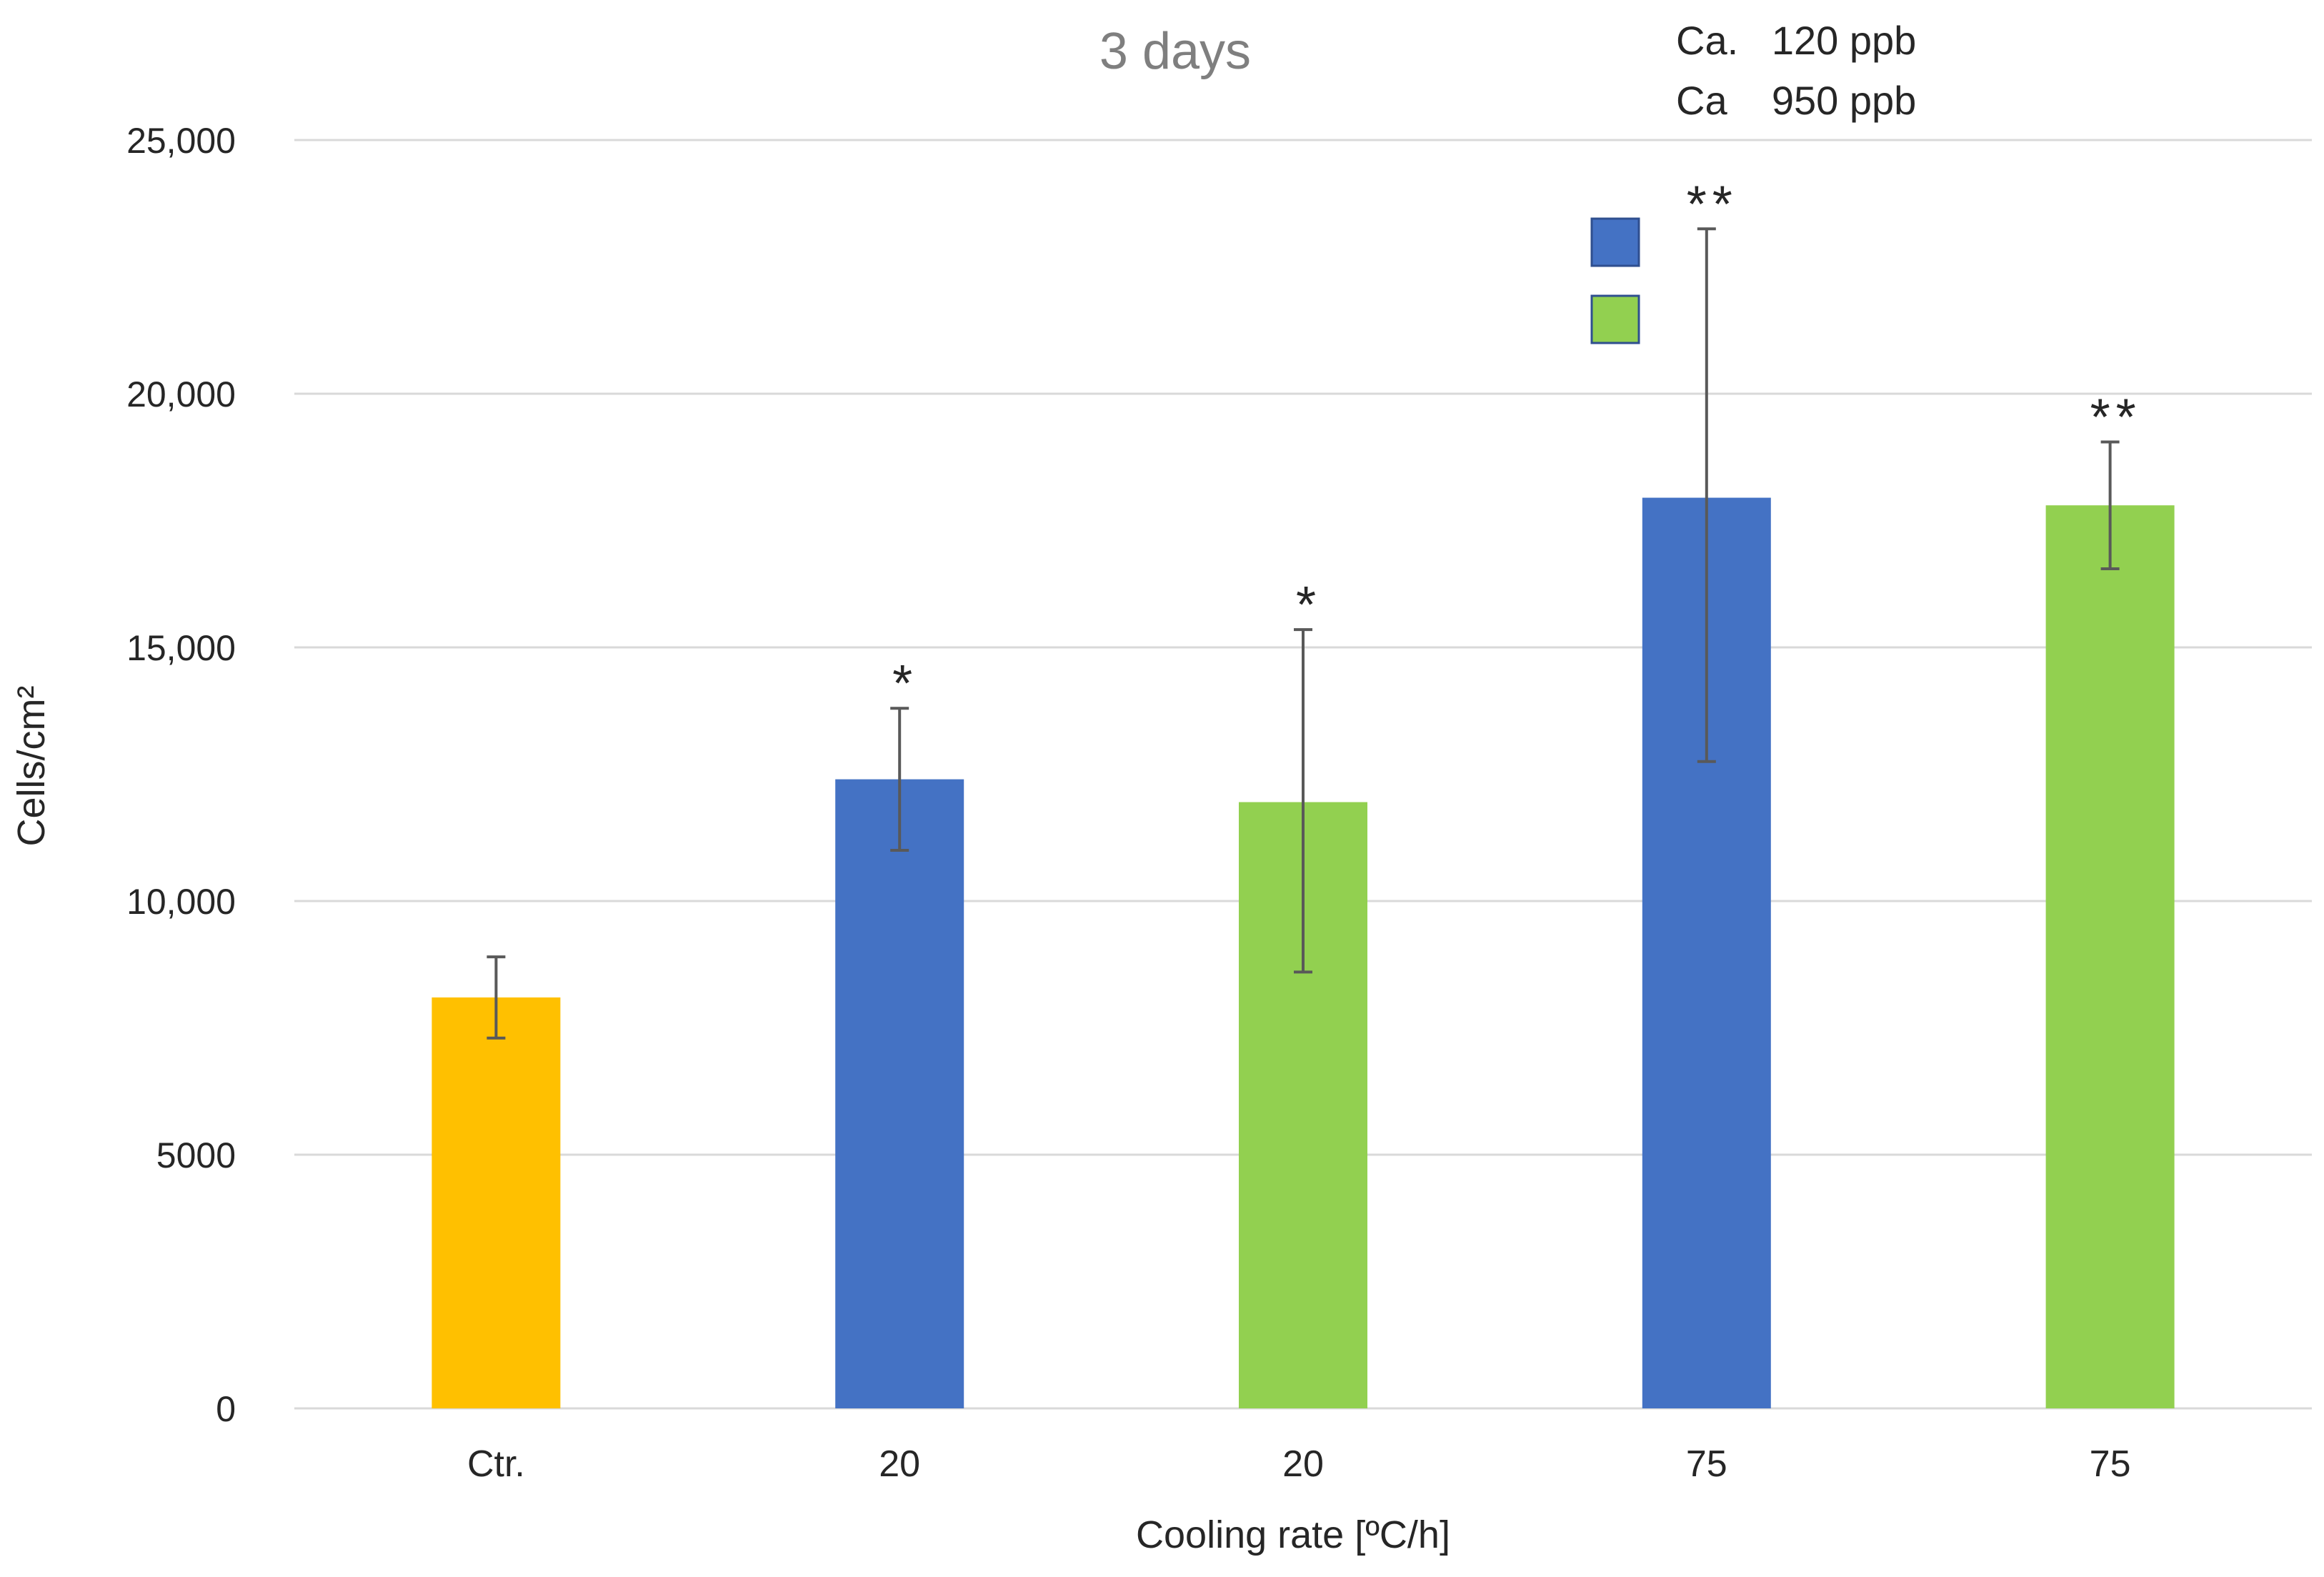 The image size is (2324, 1577). What do you see at coordinates (196, 1155) in the screenshot?
I see `y-tick-label: 5000` at bounding box center [196, 1155].